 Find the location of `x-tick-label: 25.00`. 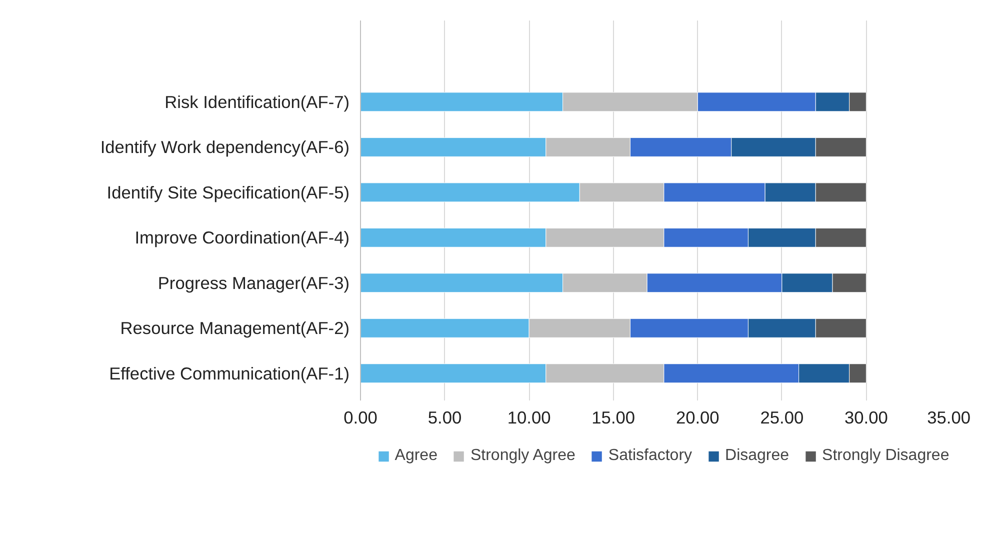

x-tick-label: 25.00 is located at coordinates (782, 418).